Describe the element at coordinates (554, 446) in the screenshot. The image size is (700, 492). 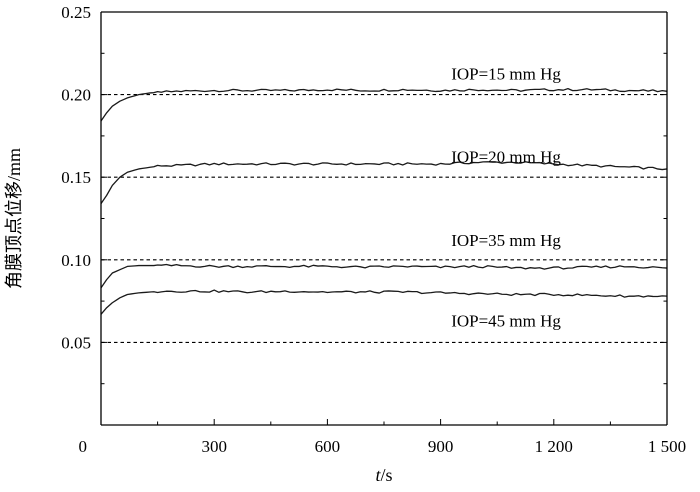
I see `x-tick-label: 1 200` at that location.